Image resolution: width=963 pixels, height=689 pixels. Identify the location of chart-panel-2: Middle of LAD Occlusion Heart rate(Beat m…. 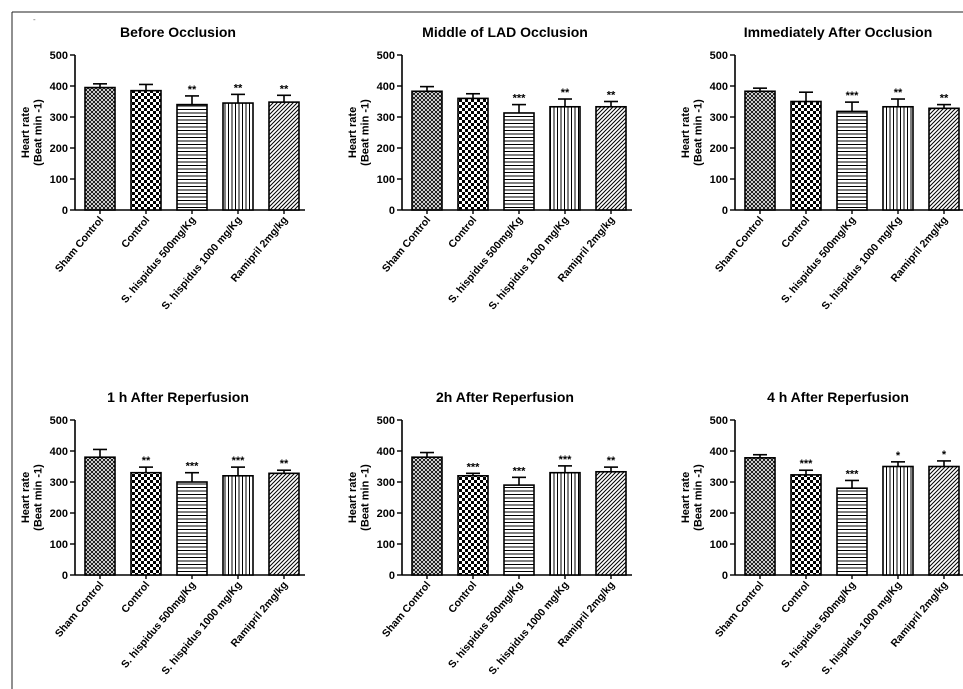
(489, 168).